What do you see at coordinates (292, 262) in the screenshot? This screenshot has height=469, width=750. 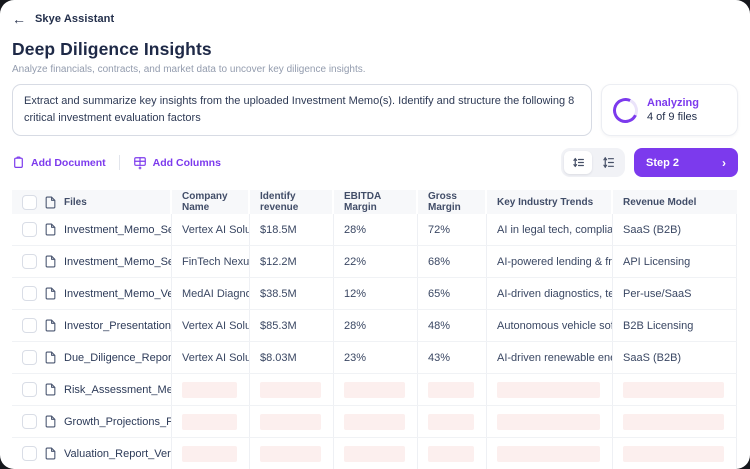 I see `identify-revenue-cell: $12.2M` at bounding box center [292, 262].